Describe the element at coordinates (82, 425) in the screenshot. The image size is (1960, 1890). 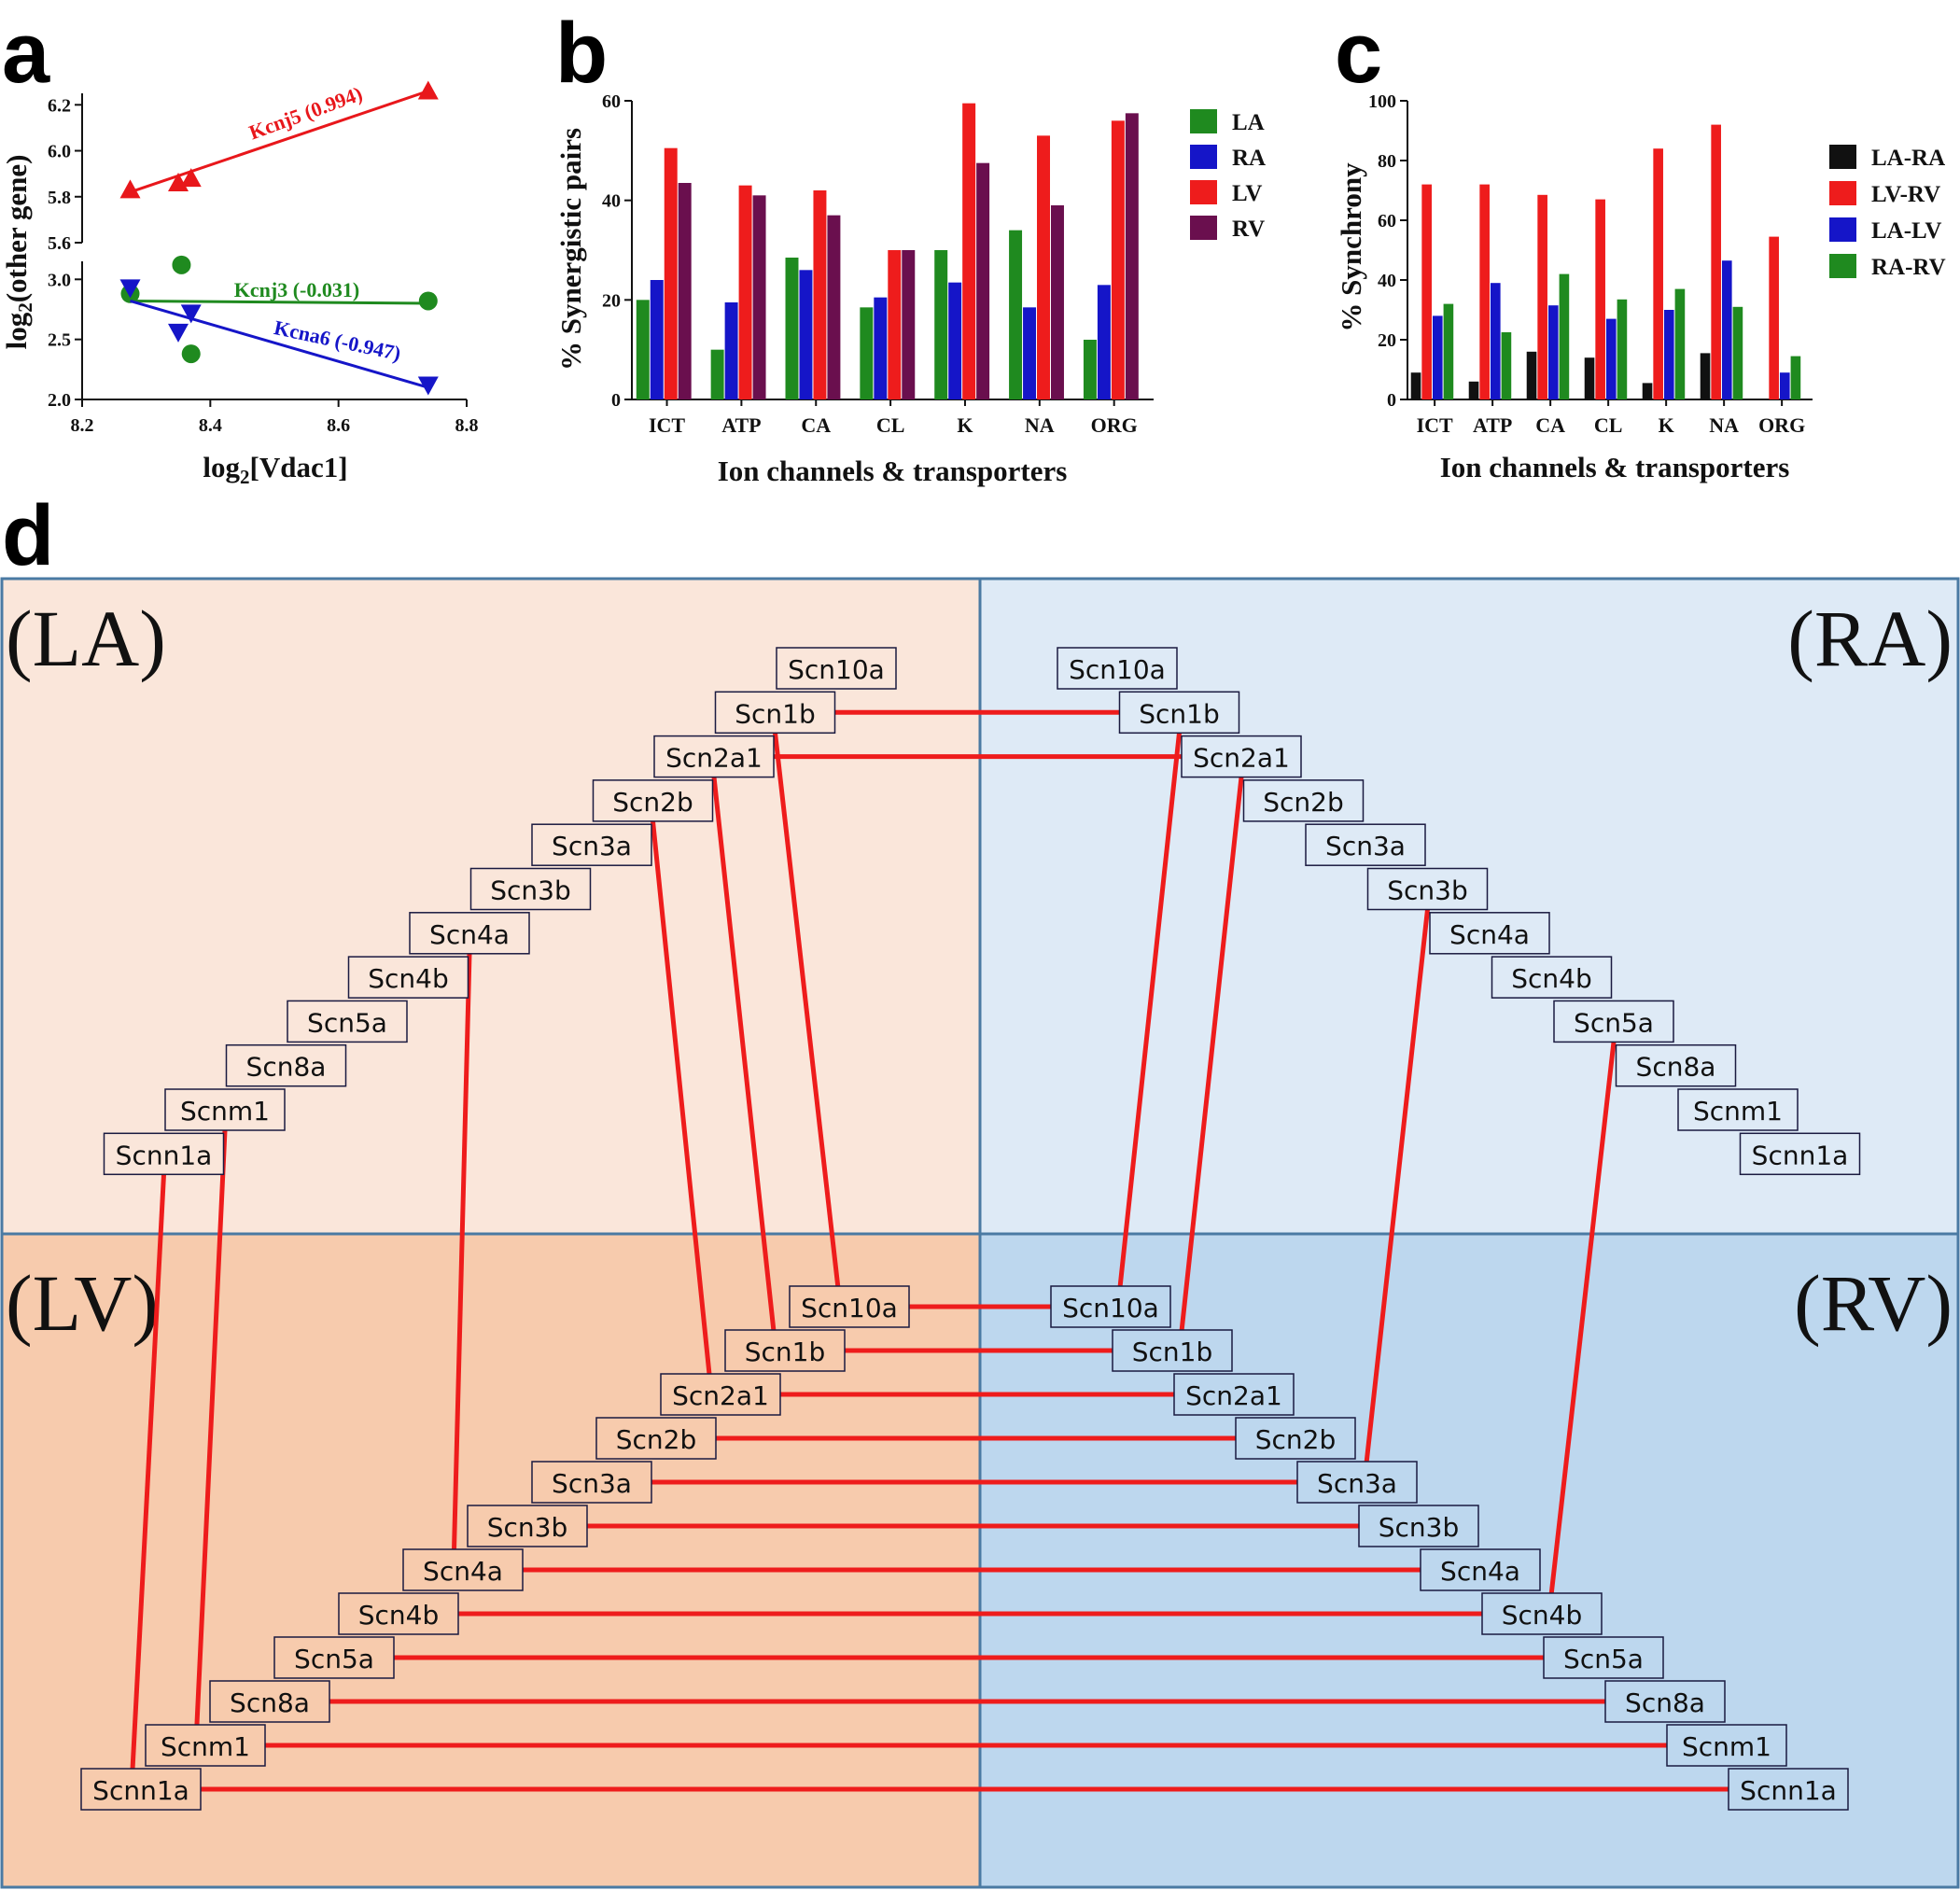
I see `panel-a-x-tick-label: 8.2` at that location.